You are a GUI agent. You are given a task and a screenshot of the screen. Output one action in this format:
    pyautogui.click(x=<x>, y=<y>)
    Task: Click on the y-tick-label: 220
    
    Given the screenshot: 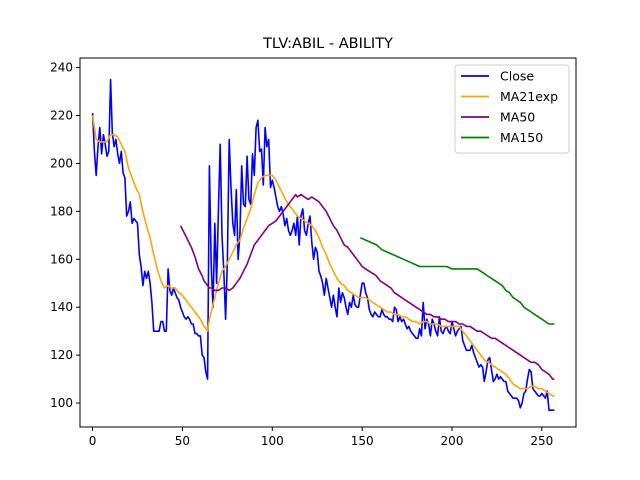 What is the action you would take?
    pyautogui.click(x=61, y=116)
    